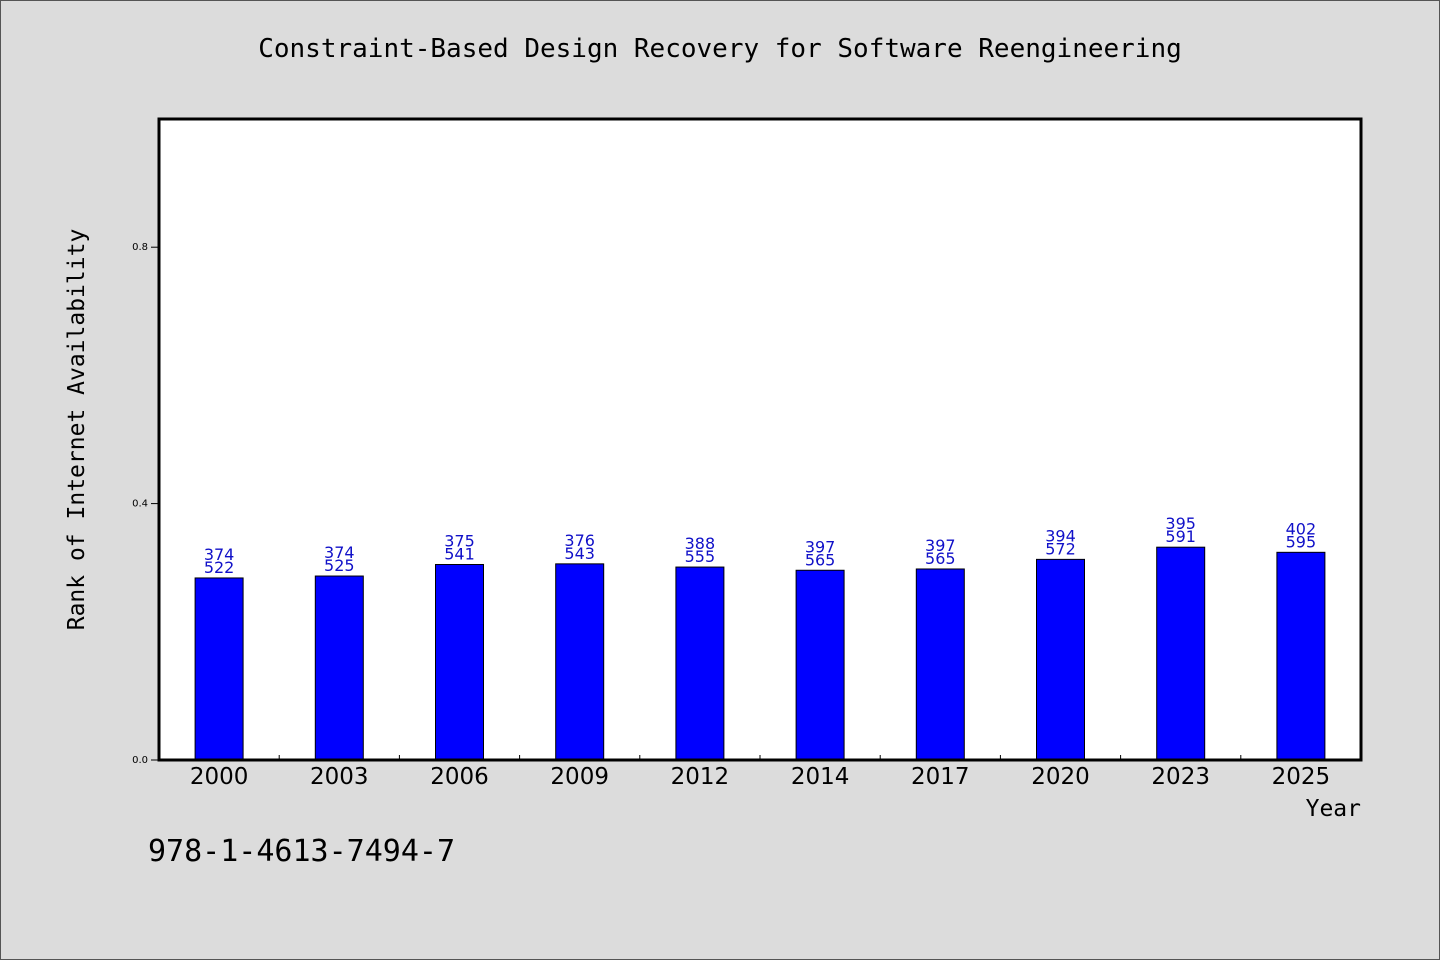 The image size is (1440, 960). What do you see at coordinates (339, 777) in the screenshot?
I see `x-tick-label: 2003` at bounding box center [339, 777].